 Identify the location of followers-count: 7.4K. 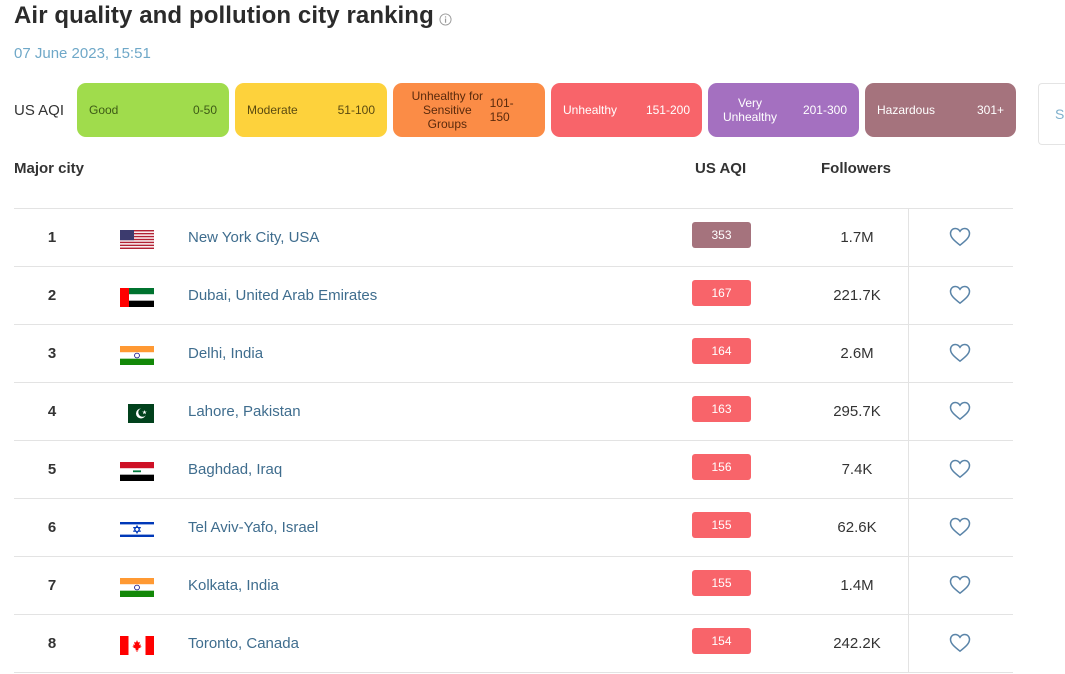
(857, 469).